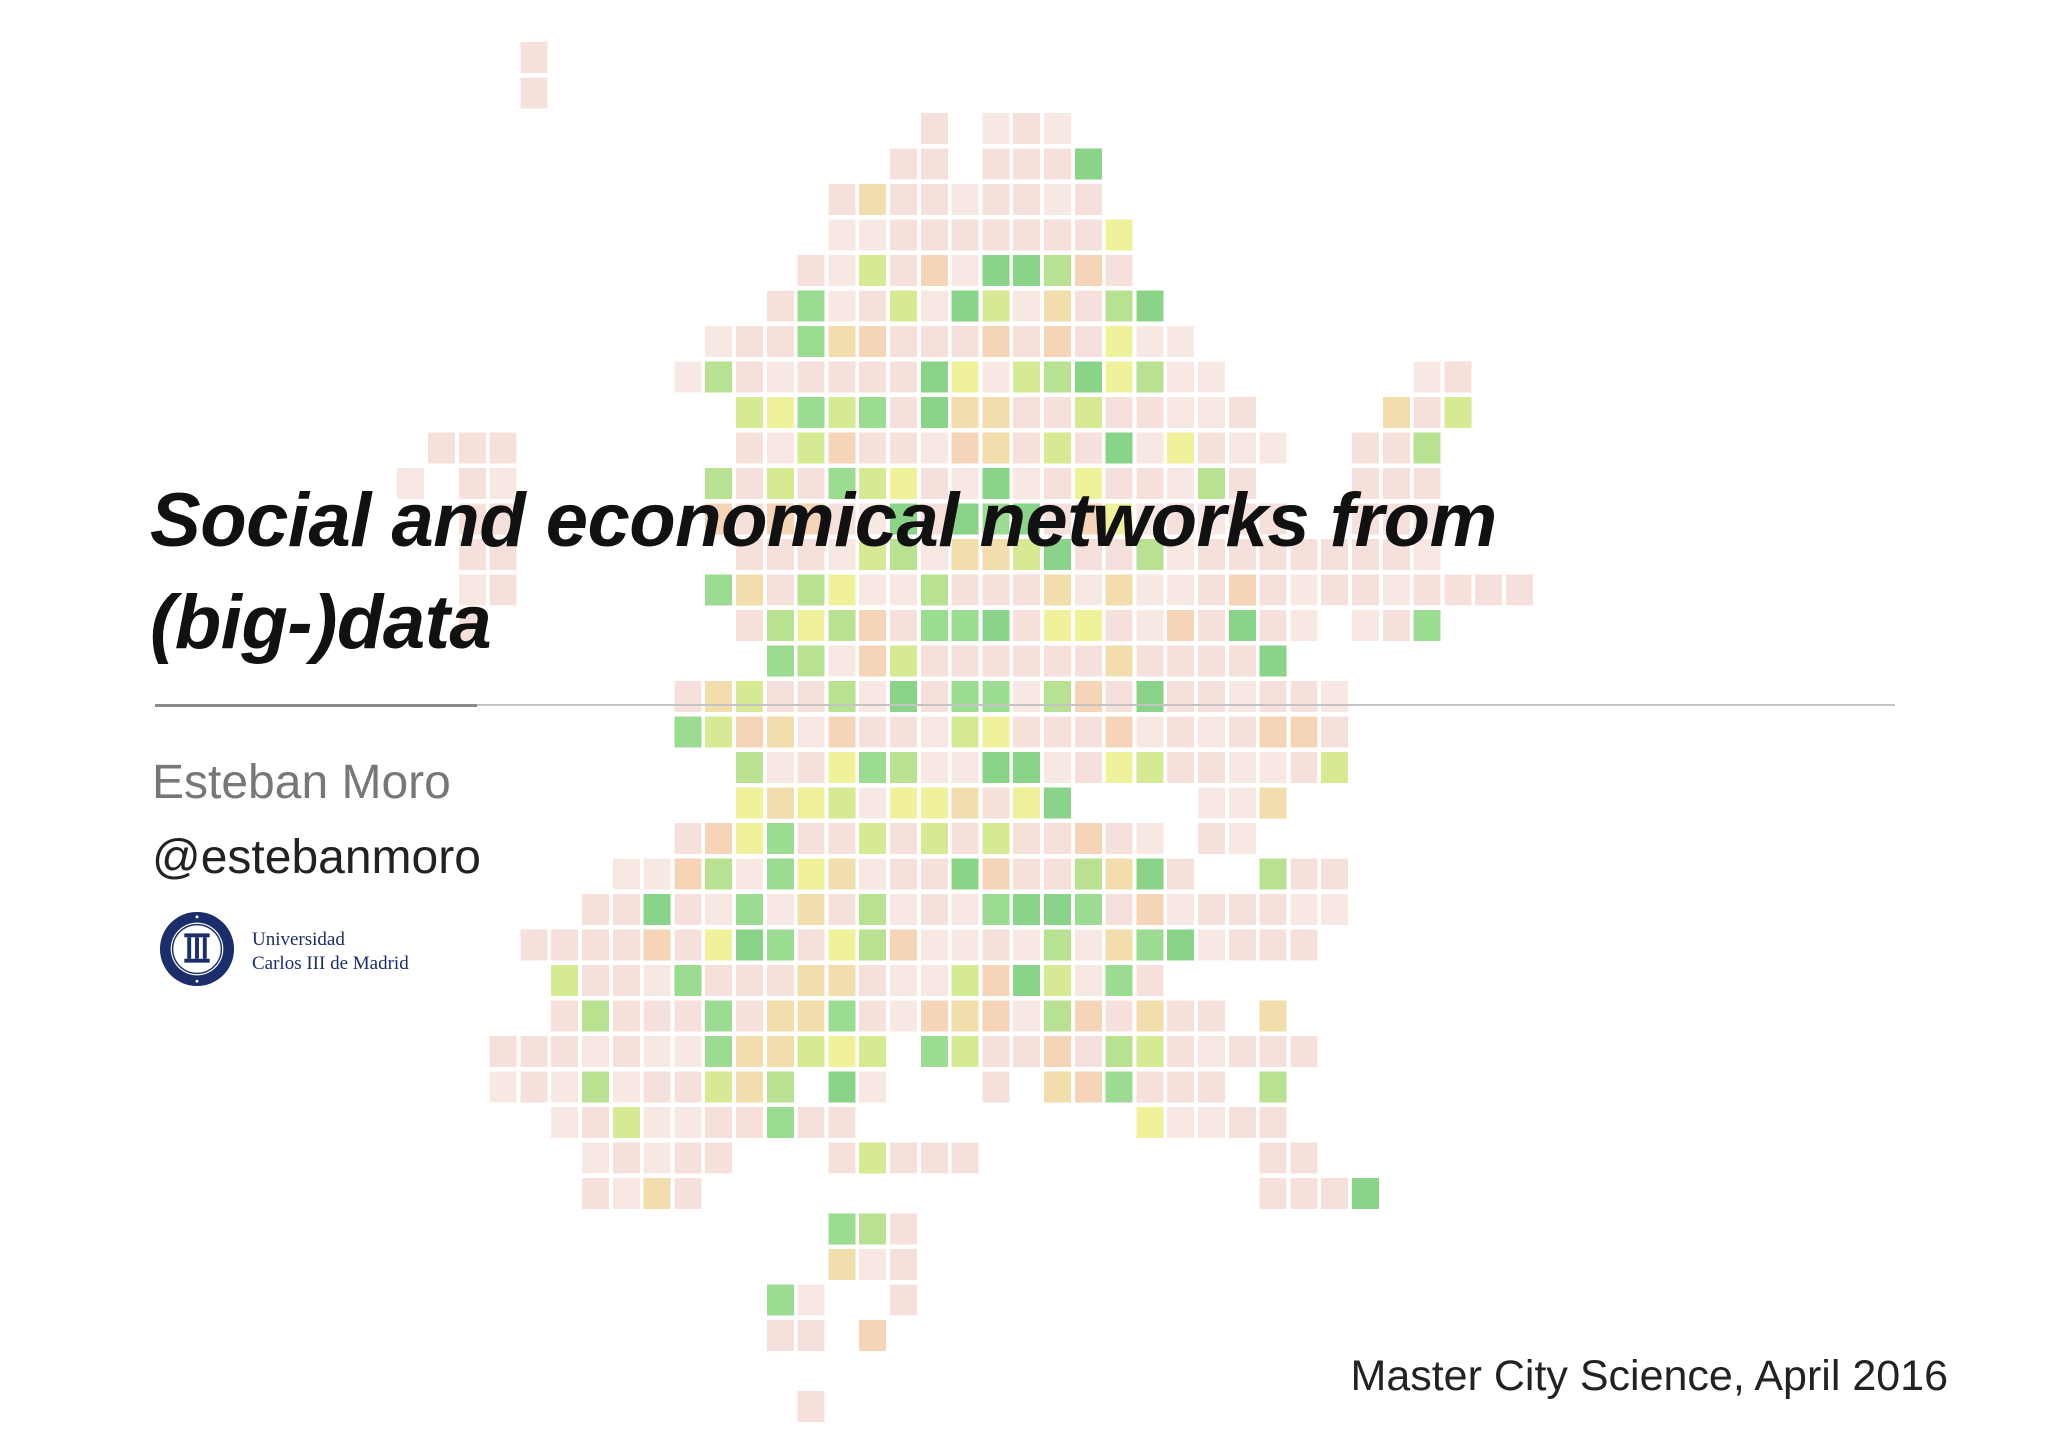 The height and width of the screenshot is (1448, 2048). What do you see at coordinates (197, 949) in the screenshot?
I see `university-seal-icon` at bounding box center [197, 949].